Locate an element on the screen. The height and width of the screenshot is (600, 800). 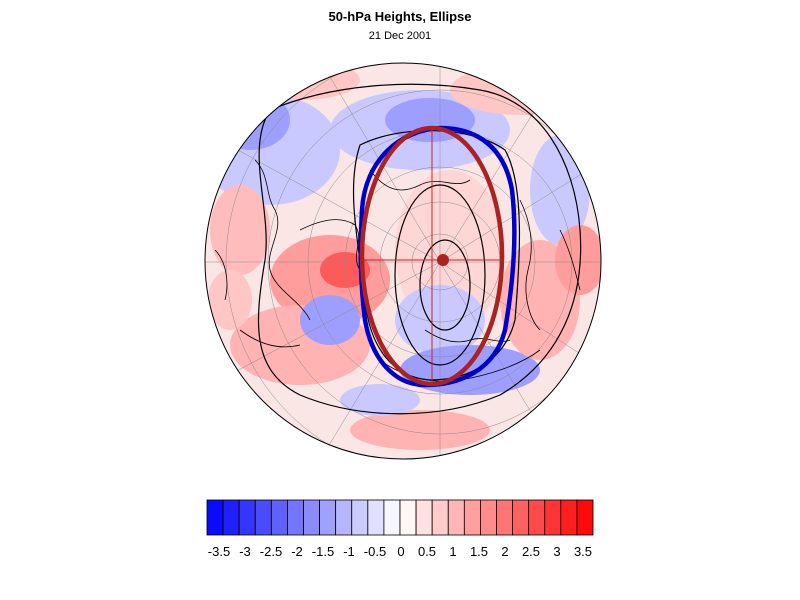
colorbar-swatches is located at coordinates (400, 517).